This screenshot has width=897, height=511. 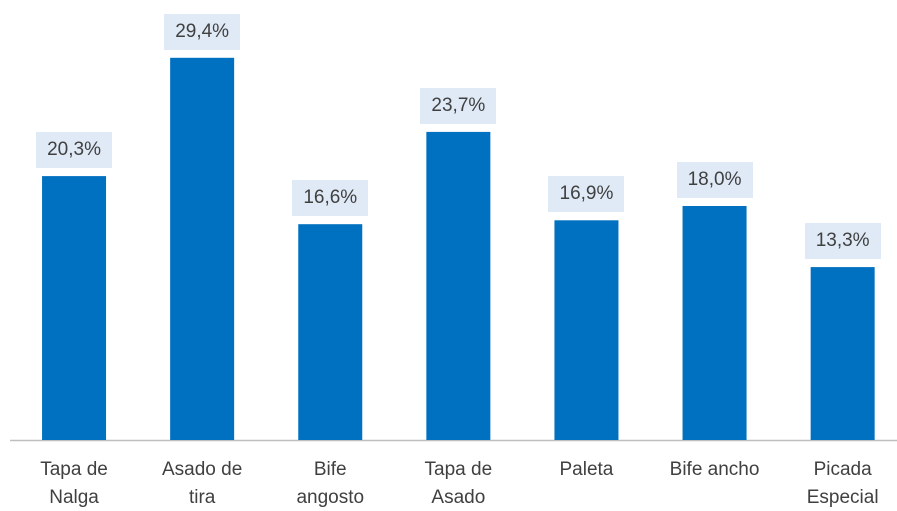 I want to click on x-tick-label: Picada Especial, so click(x=842, y=483).